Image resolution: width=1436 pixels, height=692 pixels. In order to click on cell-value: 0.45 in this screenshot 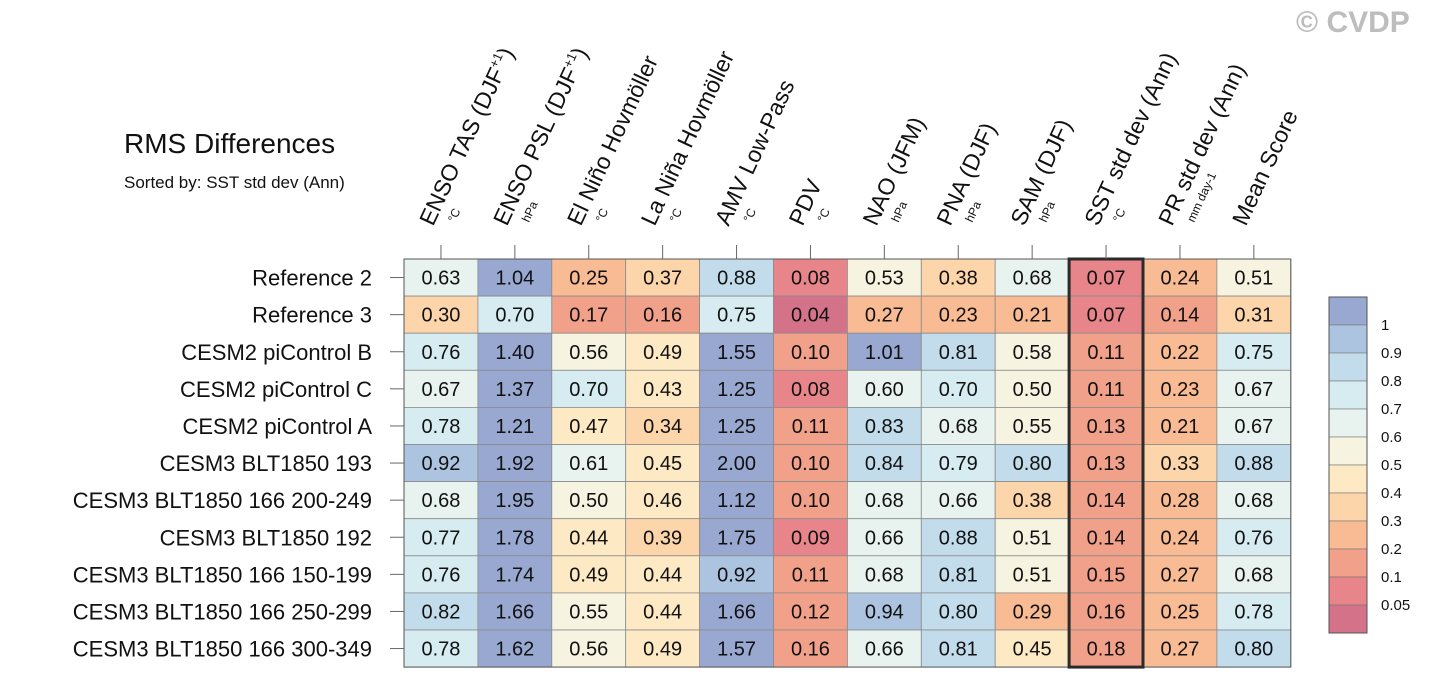, I will do `click(1032, 650)`.